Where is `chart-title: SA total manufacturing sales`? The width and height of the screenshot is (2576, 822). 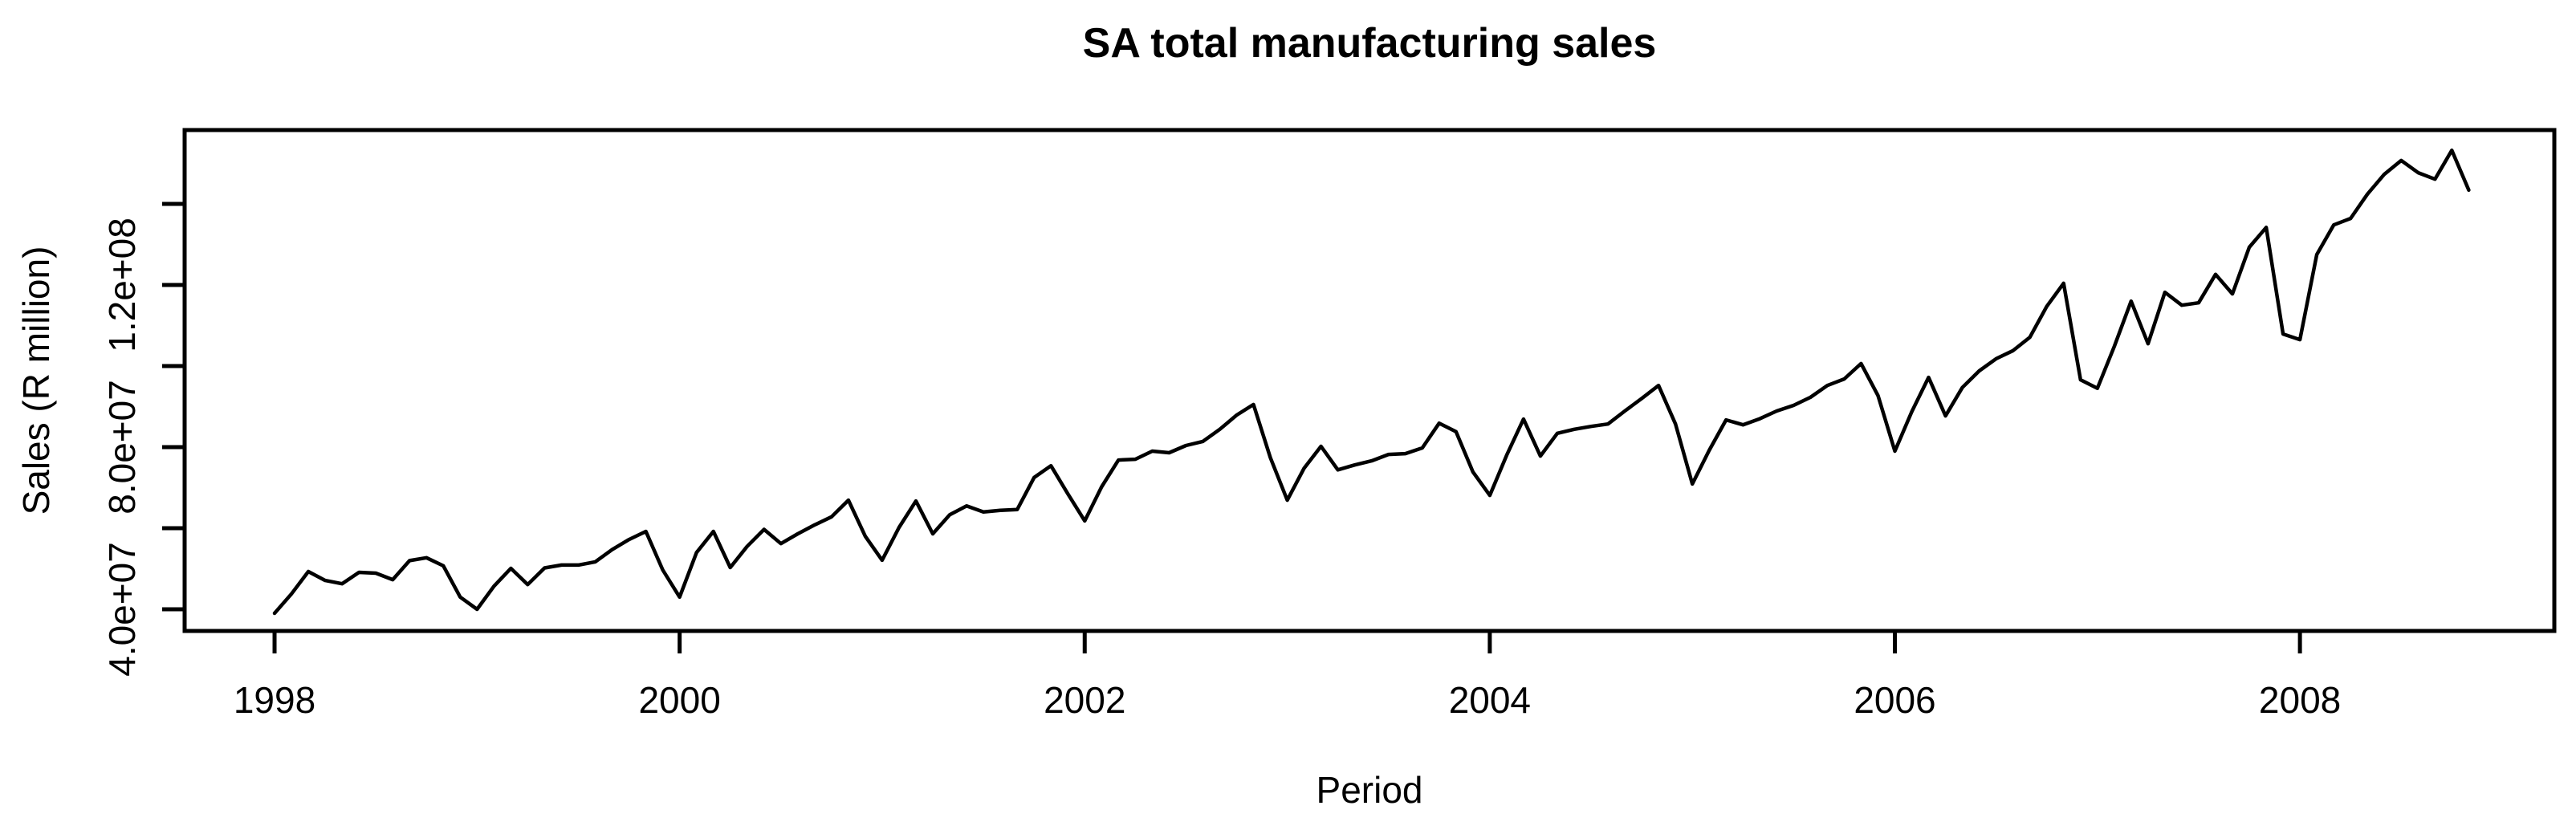 chart-title: SA total manufacturing sales is located at coordinates (1370, 44).